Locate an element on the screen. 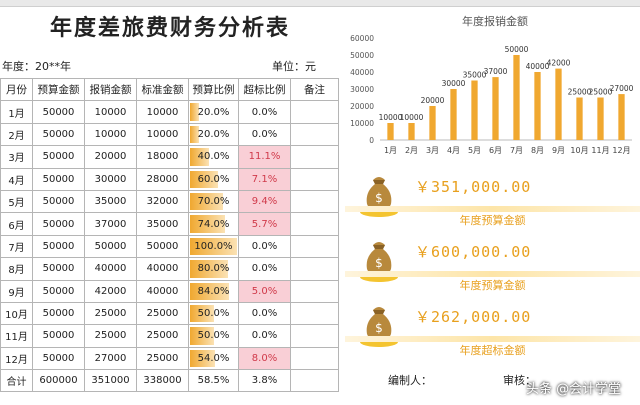 The width and height of the screenshot is (640, 405). reimbursed-cell: 37000 is located at coordinates (110, 224).